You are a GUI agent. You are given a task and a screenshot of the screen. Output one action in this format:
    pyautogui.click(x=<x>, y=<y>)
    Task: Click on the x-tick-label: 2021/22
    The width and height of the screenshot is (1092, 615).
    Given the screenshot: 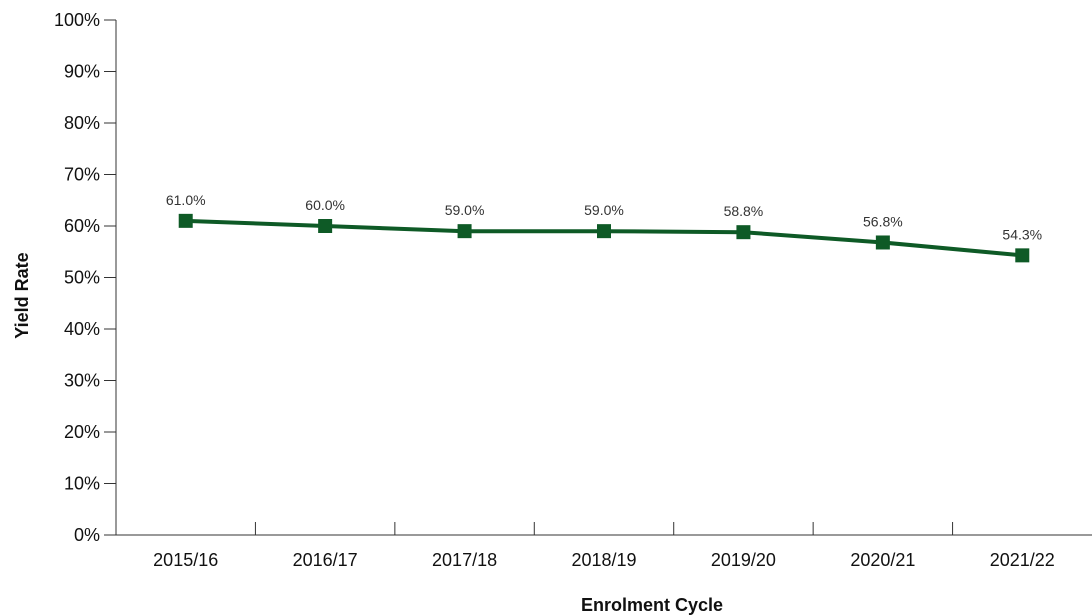 What is the action you would take?
    pyautogui.click(x=1022, y=560)
    